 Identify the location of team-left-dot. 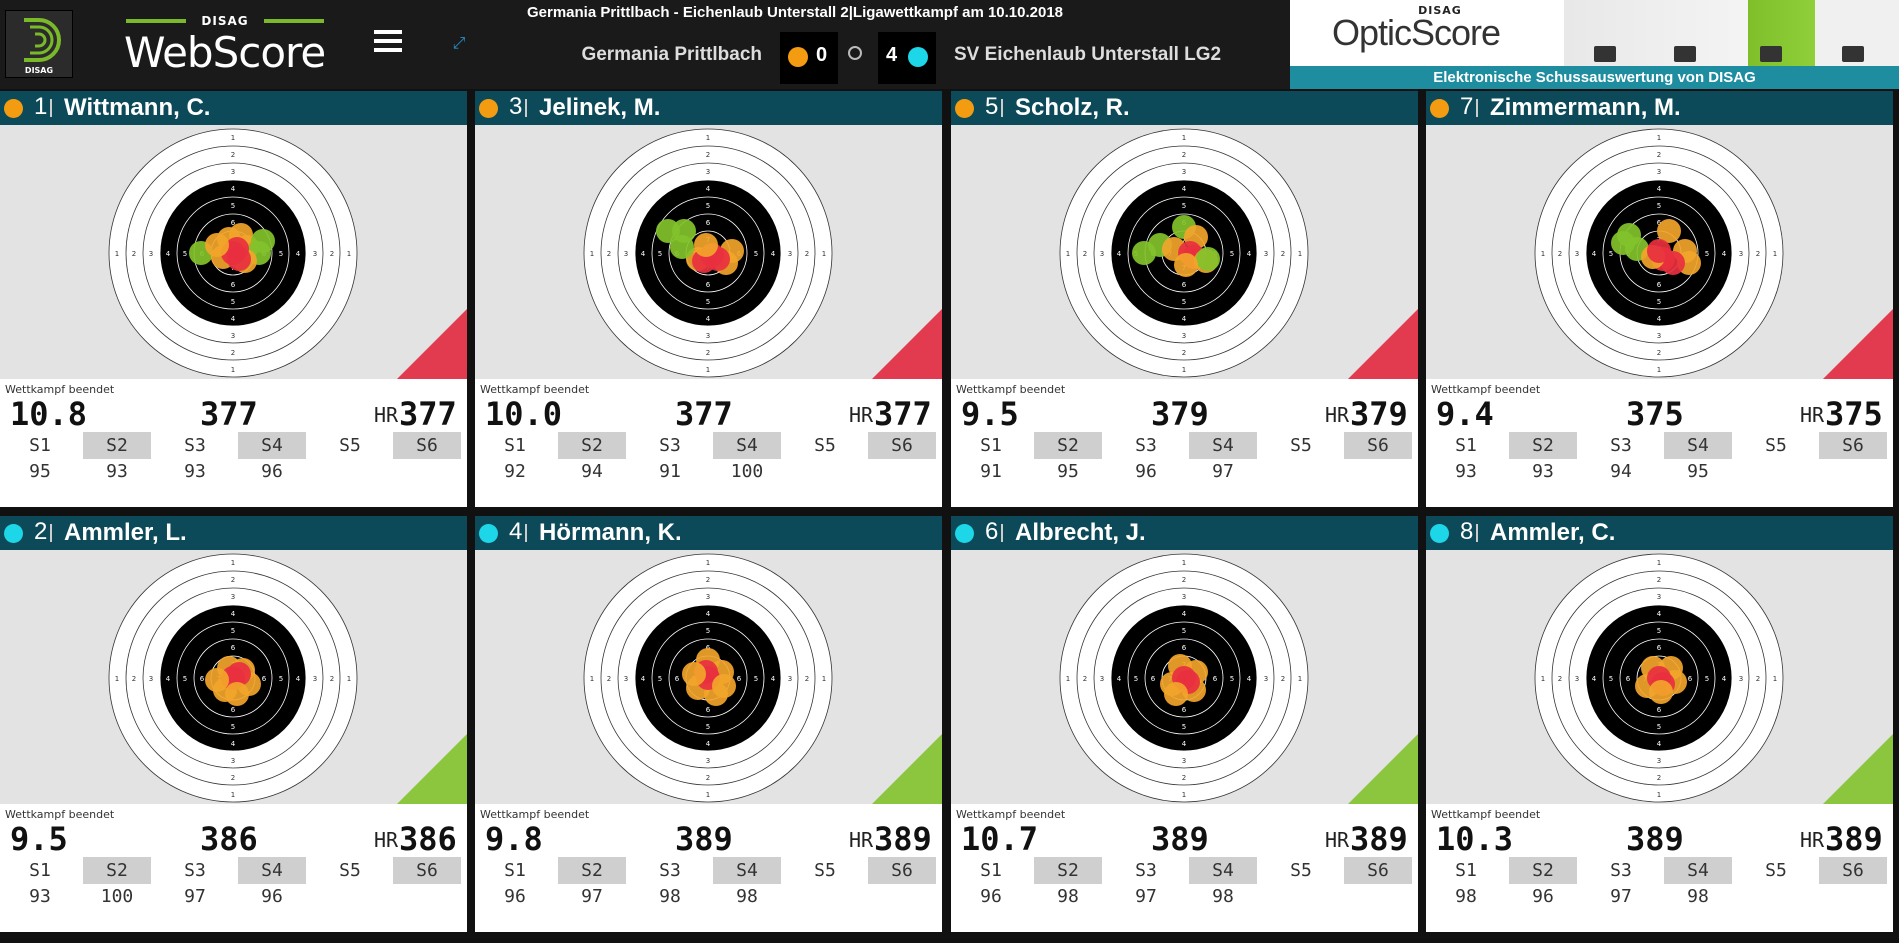
(798, 57).